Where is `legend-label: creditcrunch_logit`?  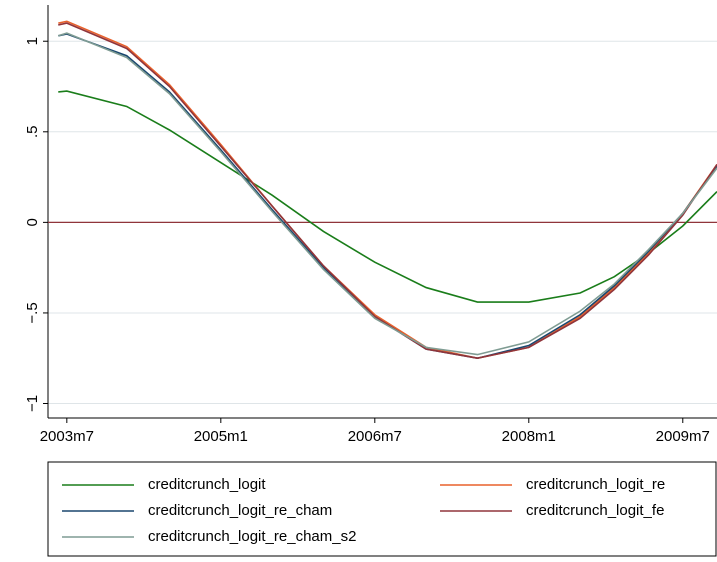
legend-label: creditcrunch_logit is located at coordinates (207, 484).